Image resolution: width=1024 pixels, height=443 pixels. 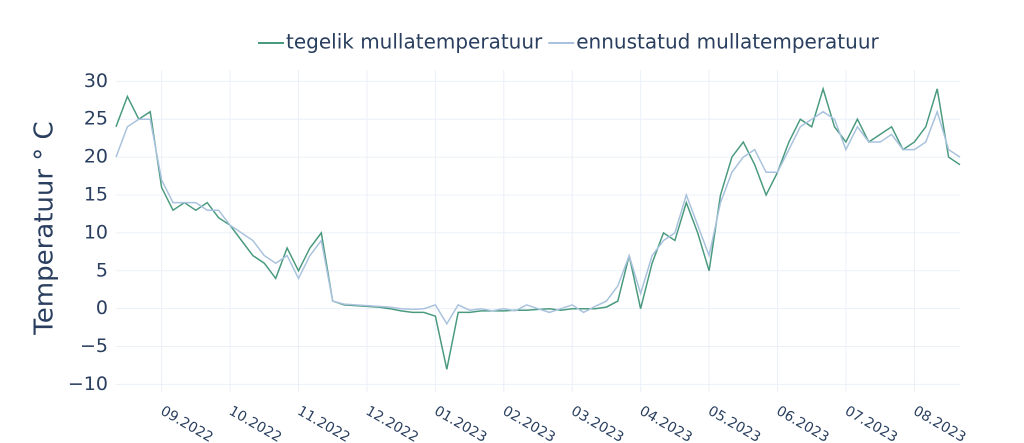 I want to click on y-tick-label: 30, so click(x=96, y=81).